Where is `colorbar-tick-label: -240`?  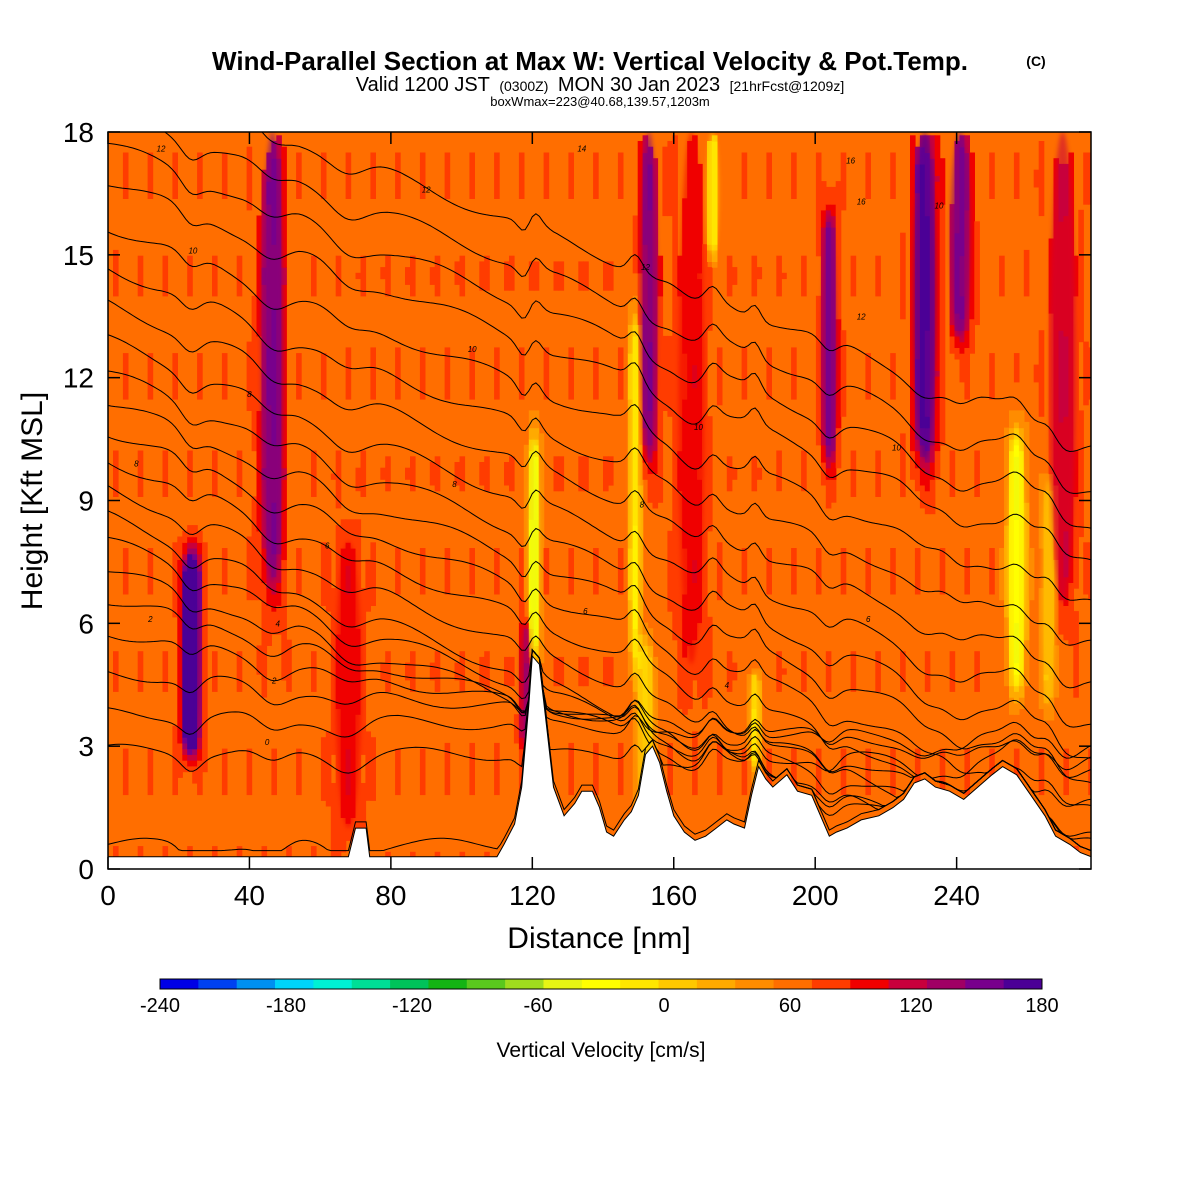 colorbar-tick-label: -240 is located at coordinates (160, 1006).